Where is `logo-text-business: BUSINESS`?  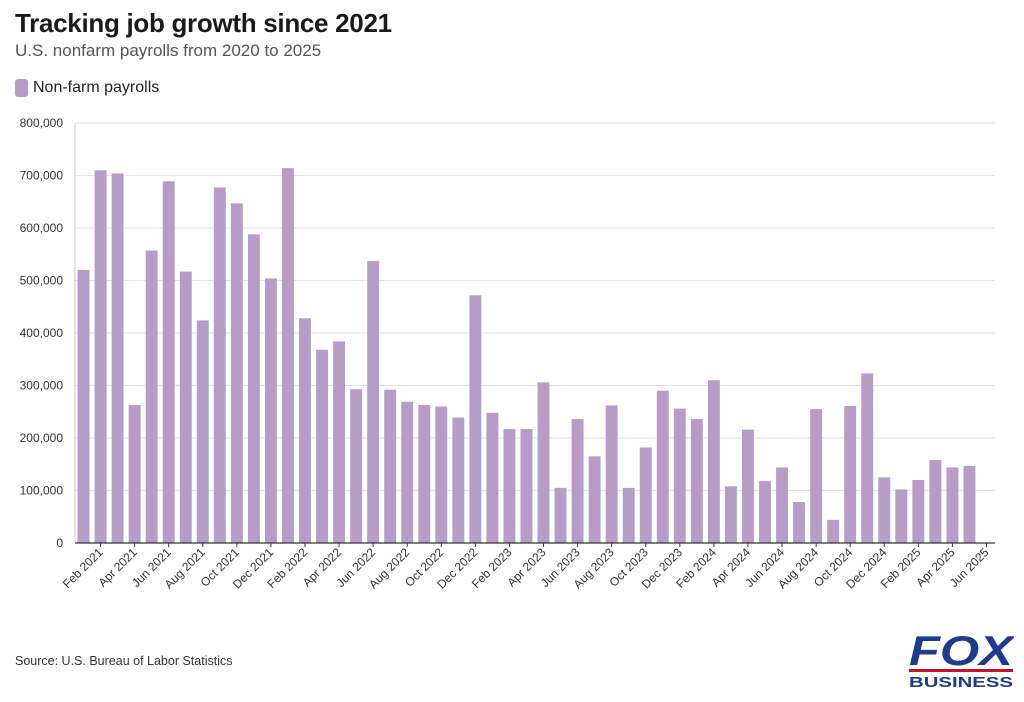
logo-text-business: BUSINESS is located at coordinates (961, 682).